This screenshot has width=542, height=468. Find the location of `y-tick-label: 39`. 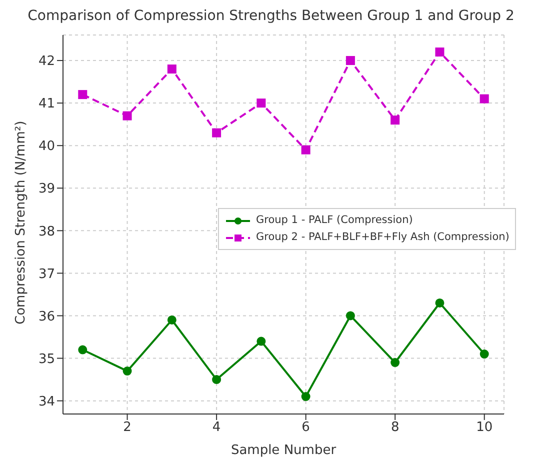

y-tick-label: 39 is located at coordinates (46, 189).